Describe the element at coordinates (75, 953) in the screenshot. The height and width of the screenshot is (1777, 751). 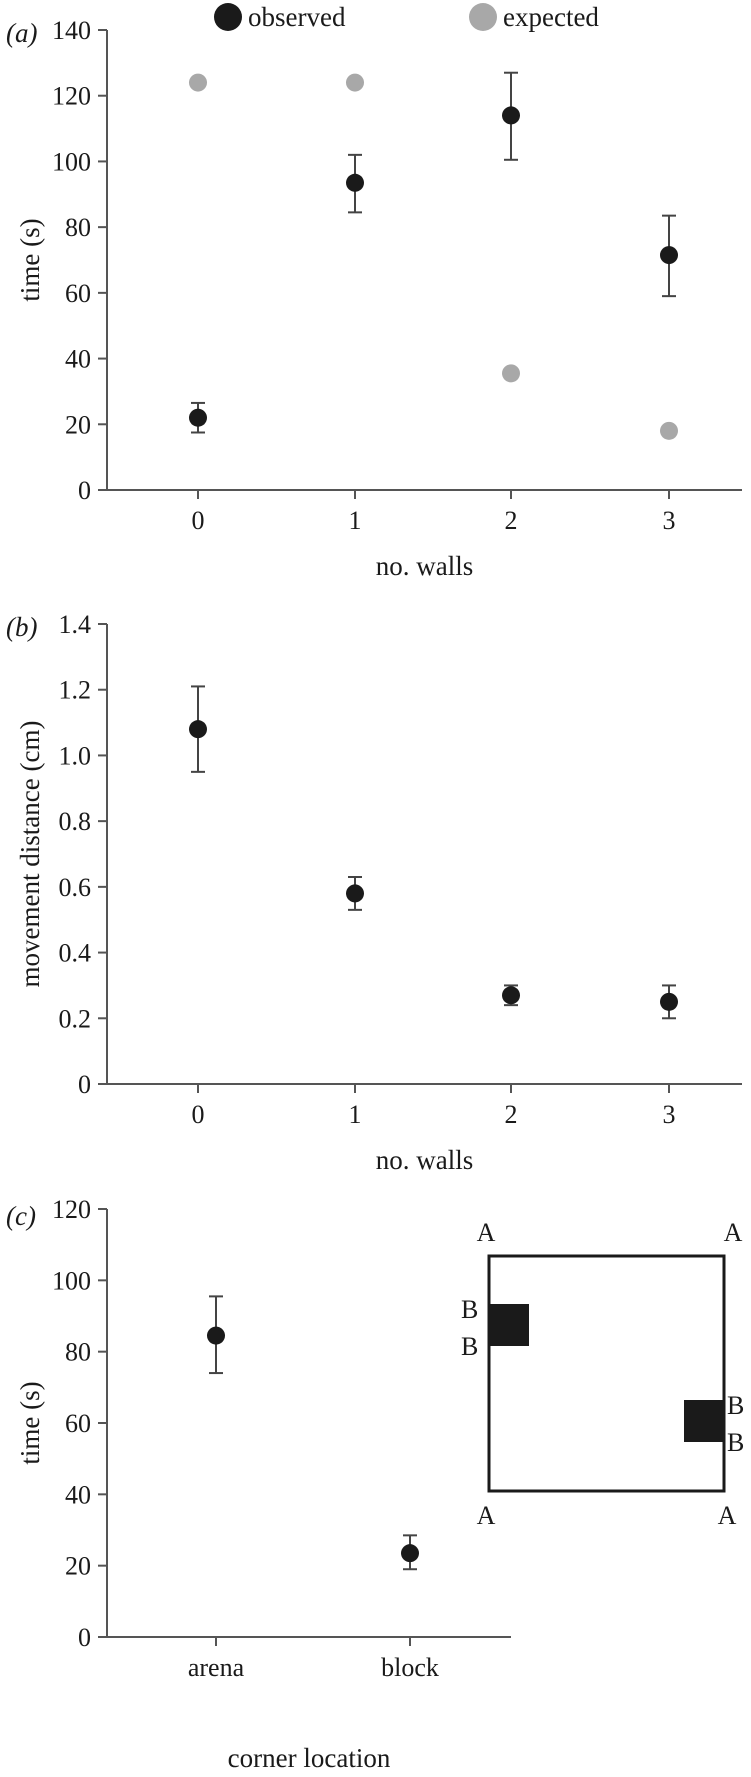
I see `y-tick-label: 0.4` at that location.